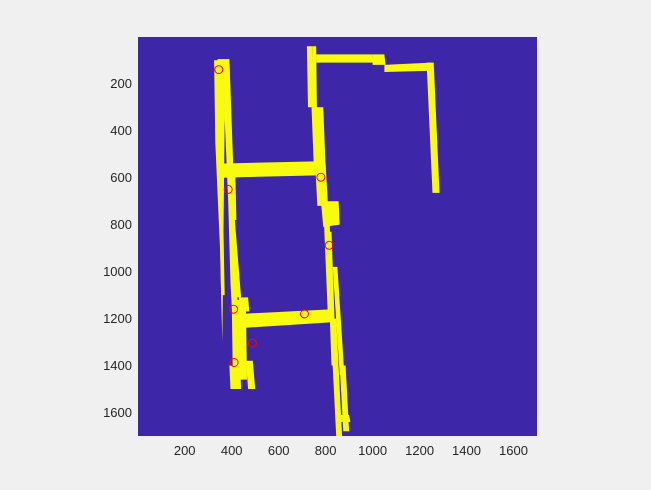 The height and width of the screenshot is (490, 651). What do you see at coordinates (117, 318) in the screenshot?
I see `y-tick-label: 1200` at bounding box center [117, 318].